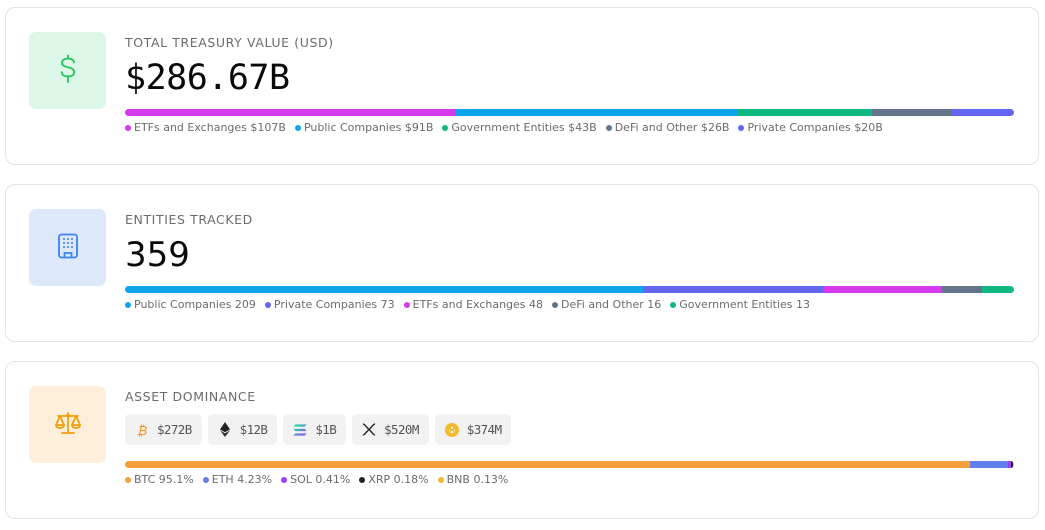  Describe the element at coordinates (363, 127) in the screenshot. I see `legend-item: Public Companies $91B` at that location.